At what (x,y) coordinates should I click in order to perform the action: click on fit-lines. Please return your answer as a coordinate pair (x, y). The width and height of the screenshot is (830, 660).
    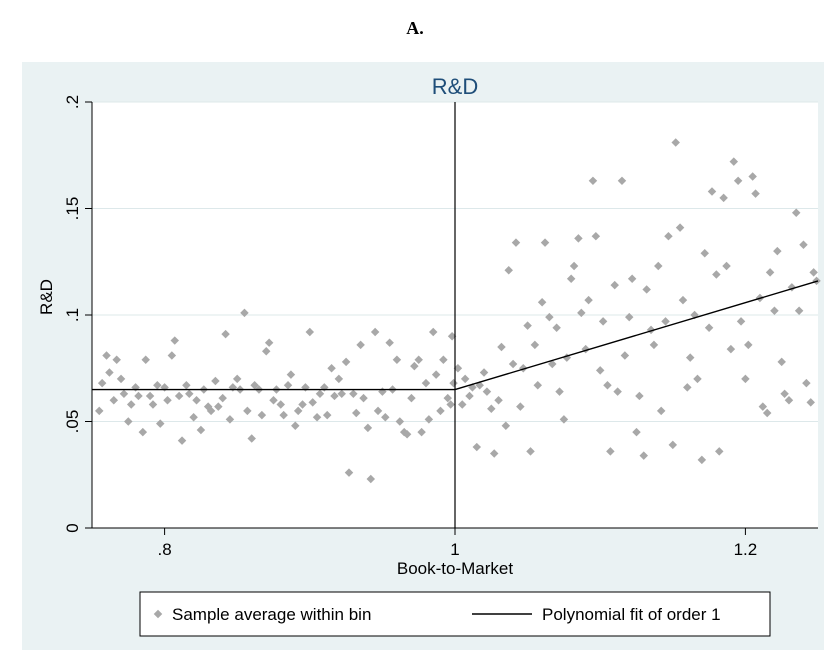
    Looking at the image, I should click on (455, 335).